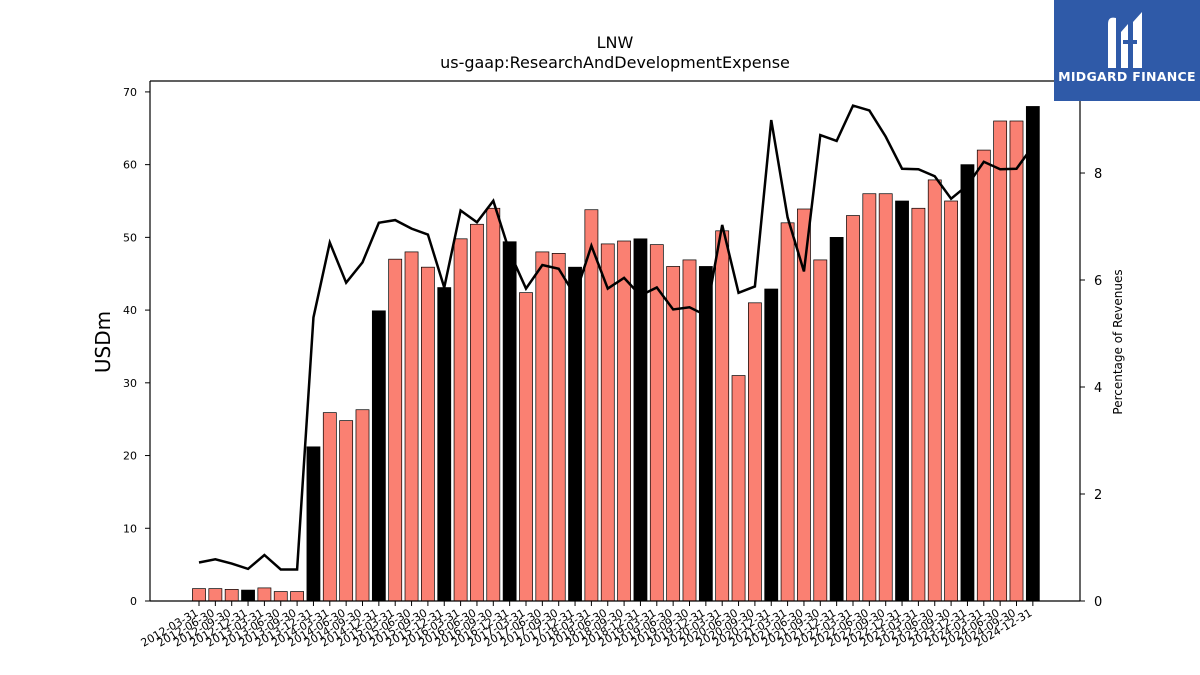 The width and height of the screenshot is (1200, 675). What do you see at coordinates (1098, 281) in the screenshot?
I see `y2-tick-label: 6` at bounding box center [1098, 281].